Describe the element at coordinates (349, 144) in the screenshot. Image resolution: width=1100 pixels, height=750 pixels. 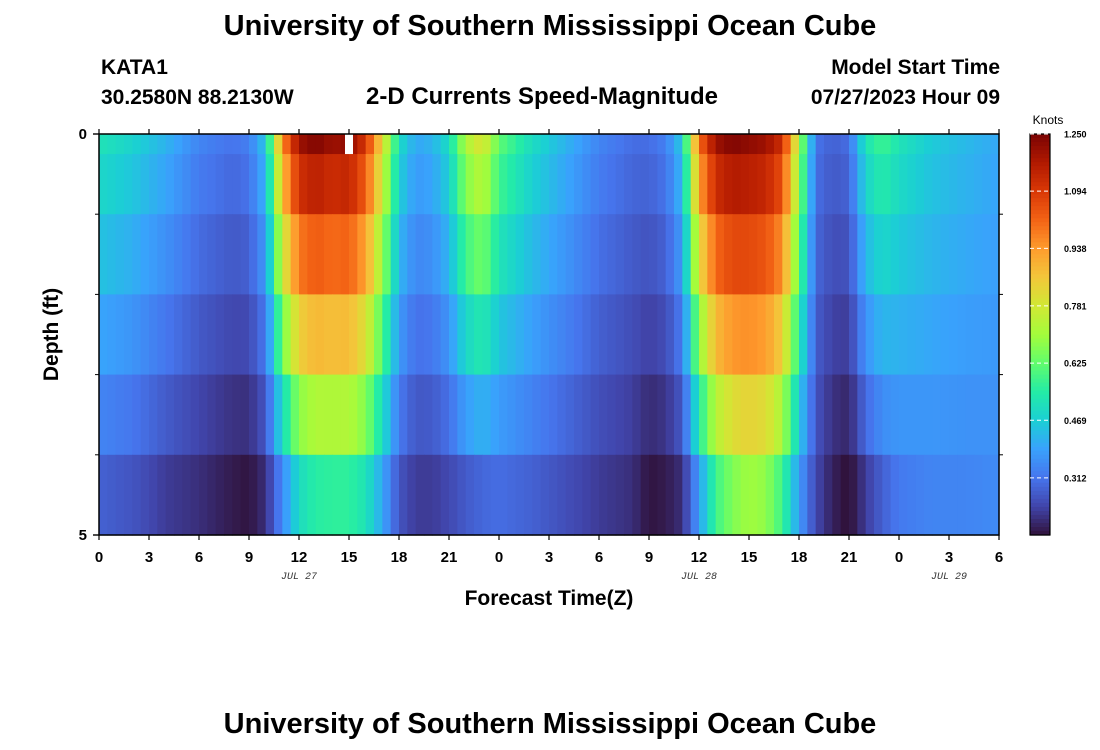
I see `missing-data-cell` at that location.